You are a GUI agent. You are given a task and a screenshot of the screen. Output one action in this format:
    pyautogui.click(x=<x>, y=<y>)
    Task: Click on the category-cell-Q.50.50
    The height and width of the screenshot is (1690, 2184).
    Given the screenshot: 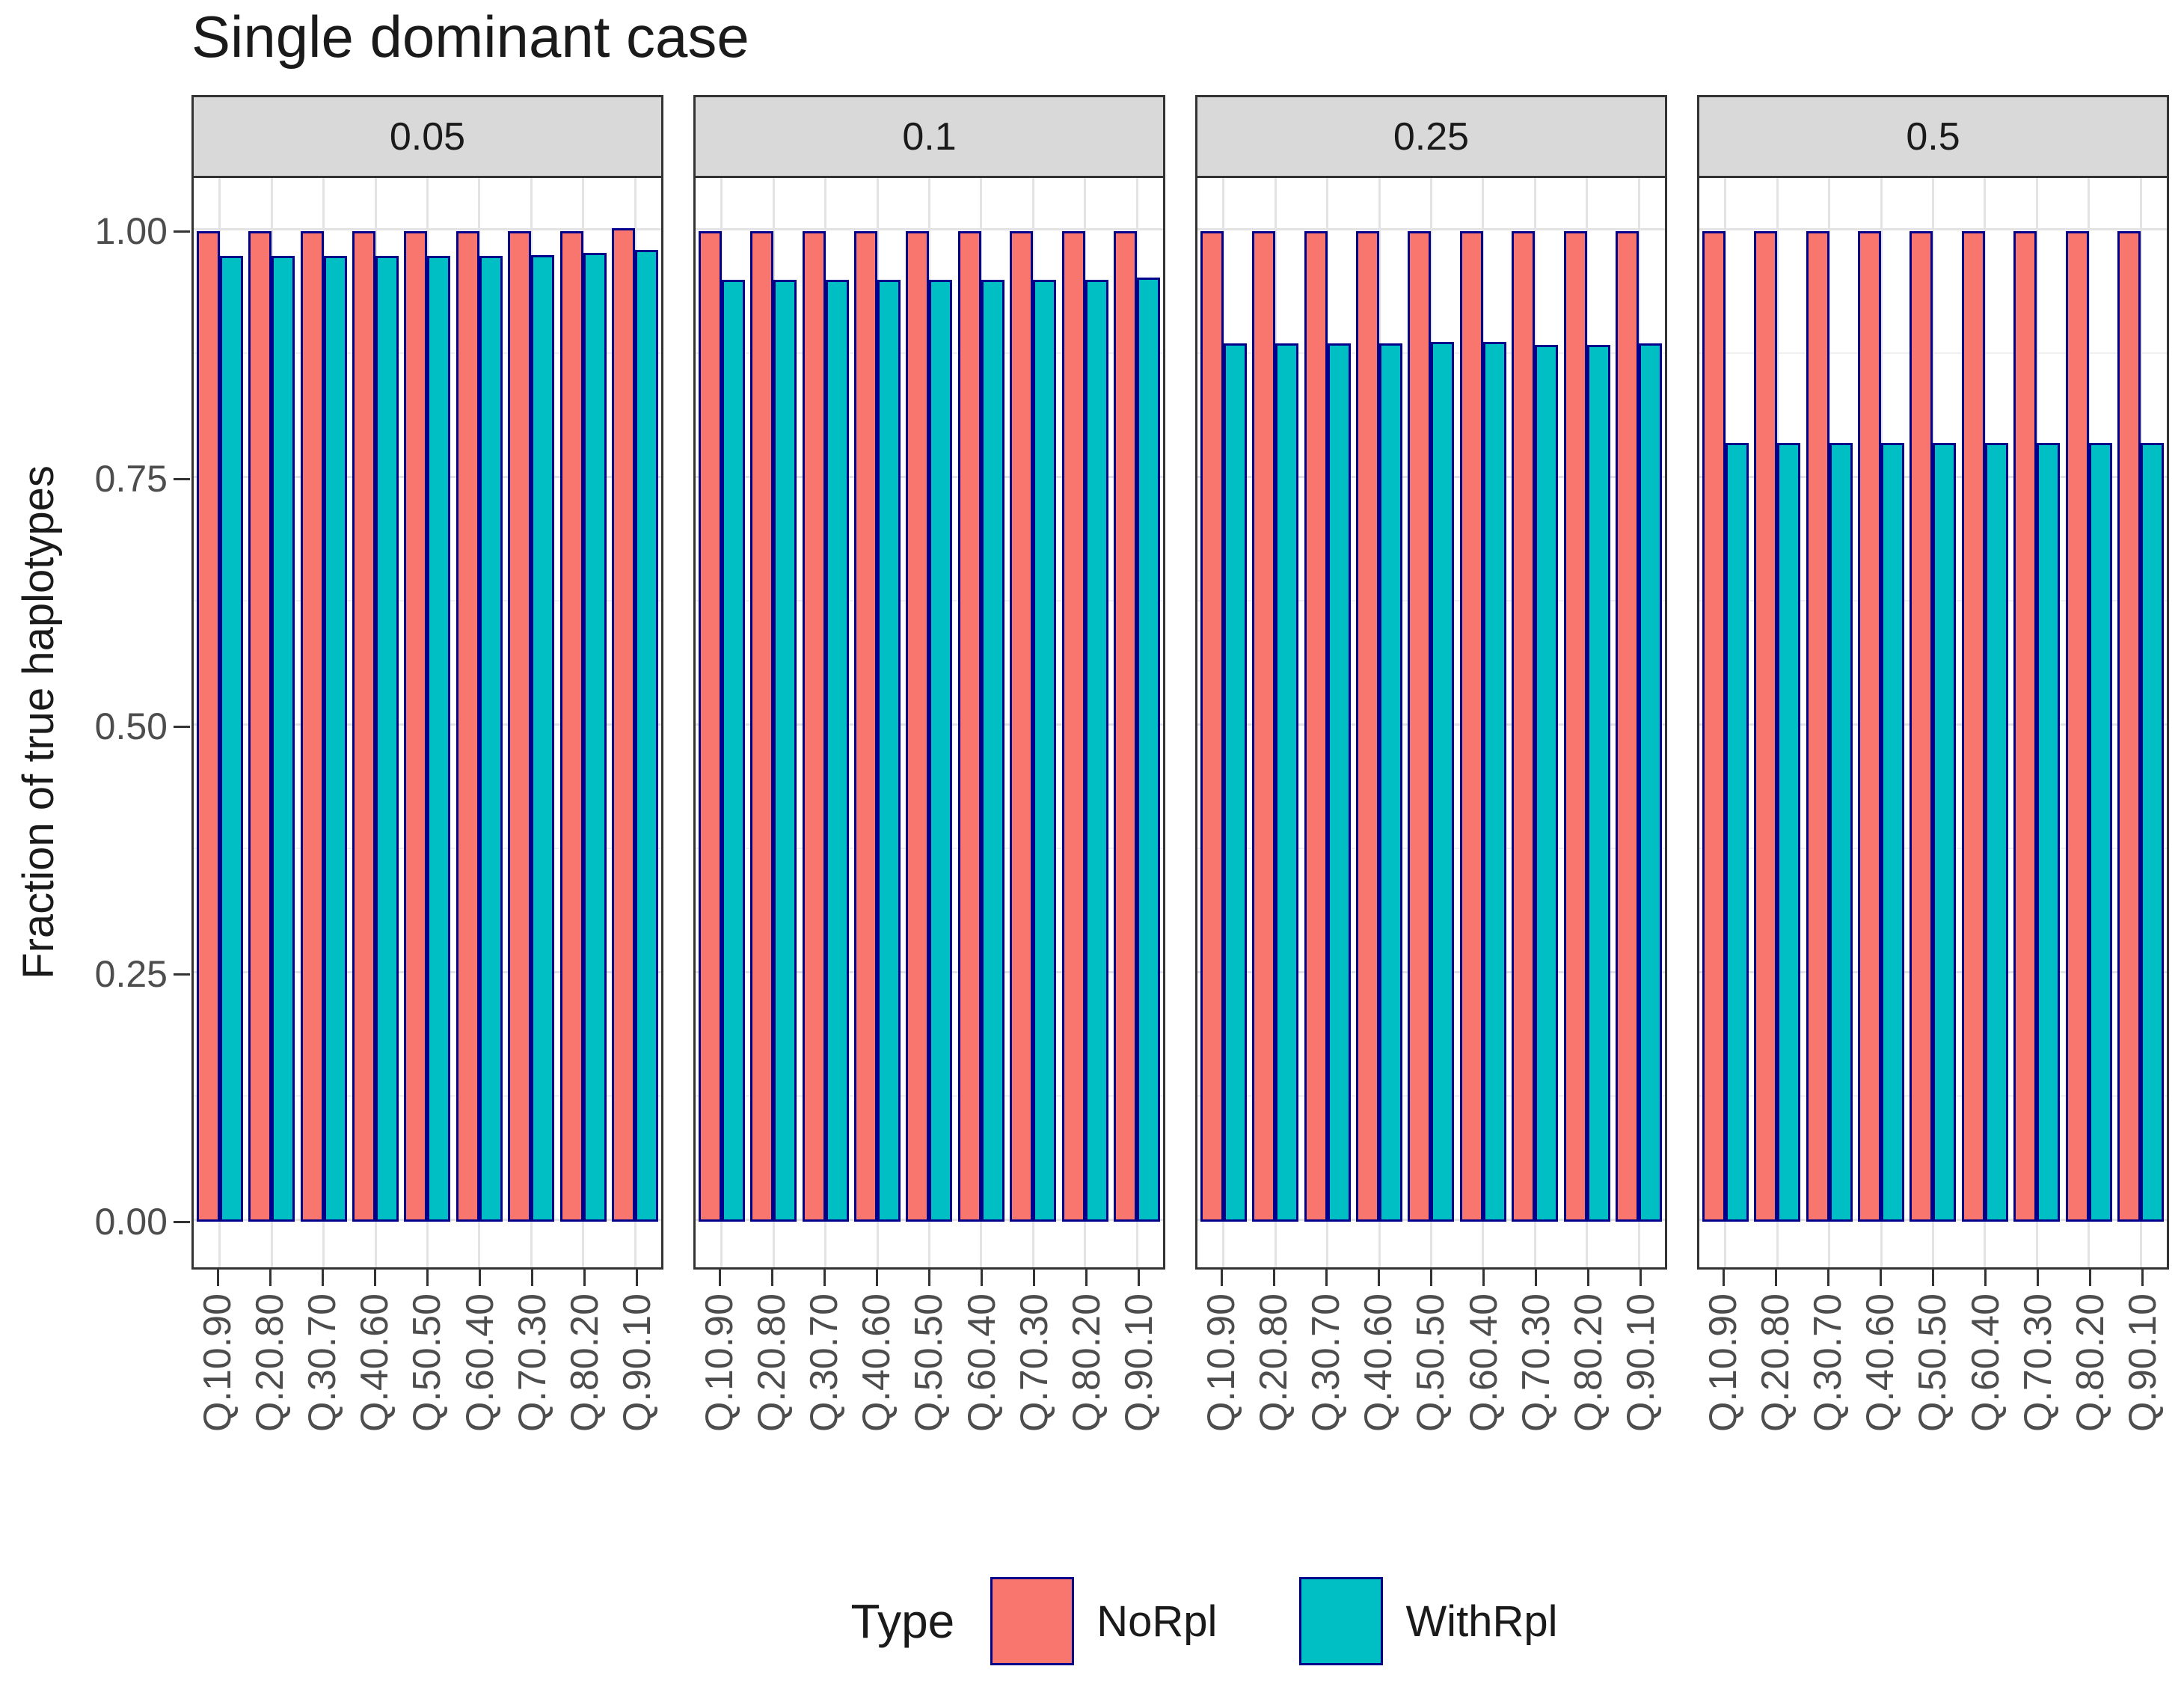 What is the action you would take?
    pyautogui.click(x=427, y=722)
    